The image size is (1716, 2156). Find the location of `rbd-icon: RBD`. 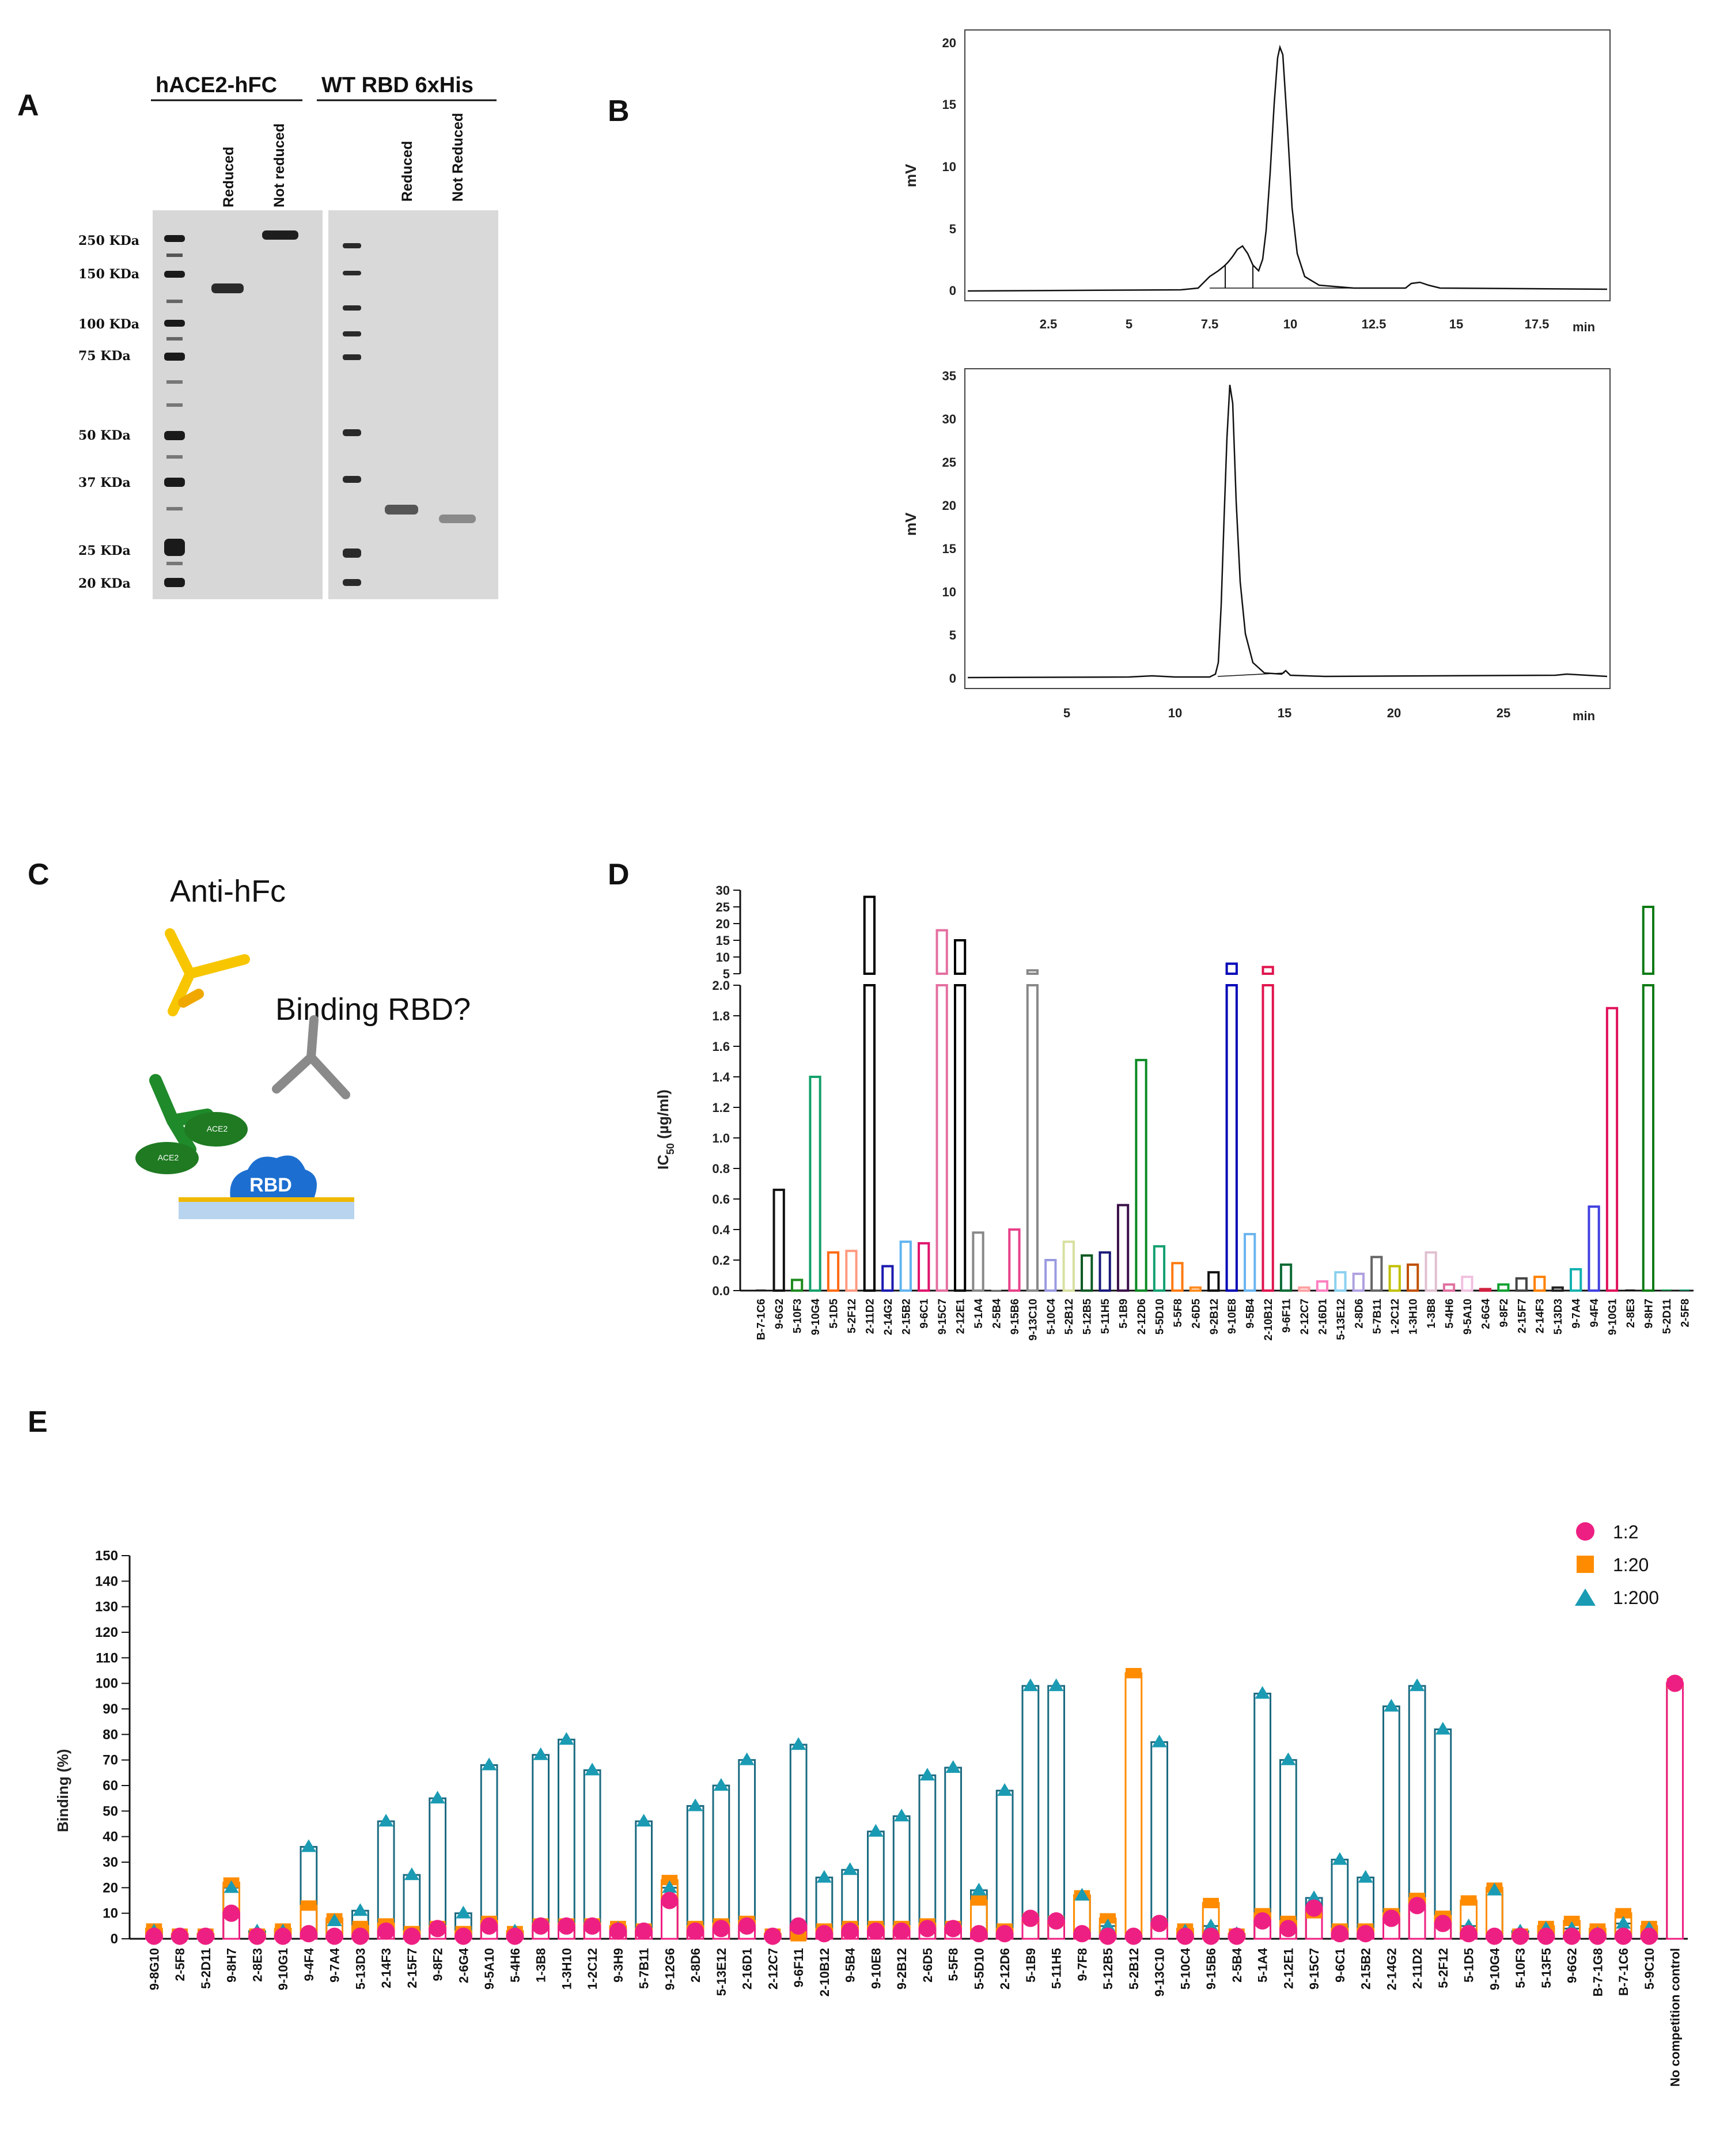

rbd-icon: RBD is located at coordinates (273, 1176).